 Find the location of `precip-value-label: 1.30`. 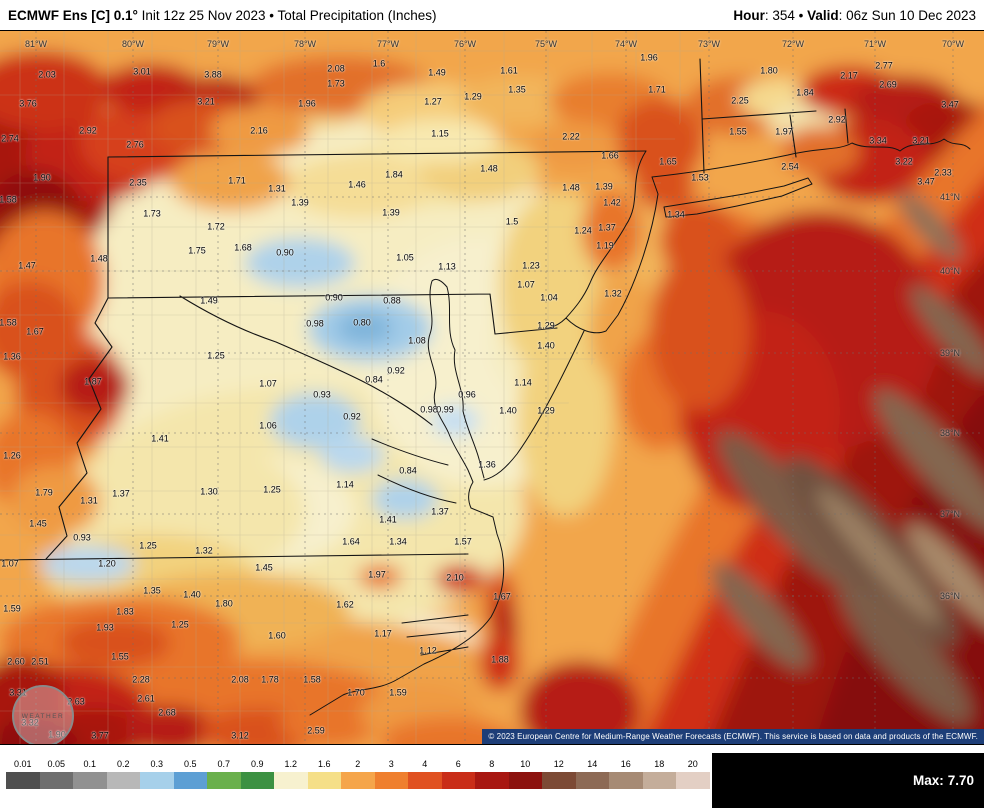

precip-value-label: 1.30 is located at coordinates (209, 491).